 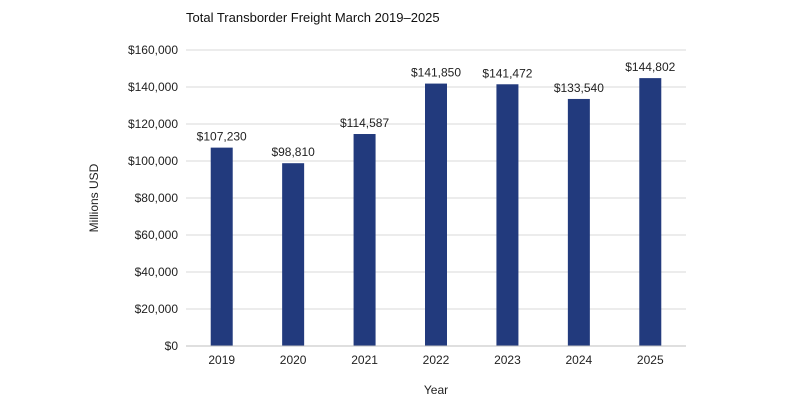 What do you see at coordinates (650, 212) in the screenshot?
I see `bar-2025` at bounding box center [650, 212].